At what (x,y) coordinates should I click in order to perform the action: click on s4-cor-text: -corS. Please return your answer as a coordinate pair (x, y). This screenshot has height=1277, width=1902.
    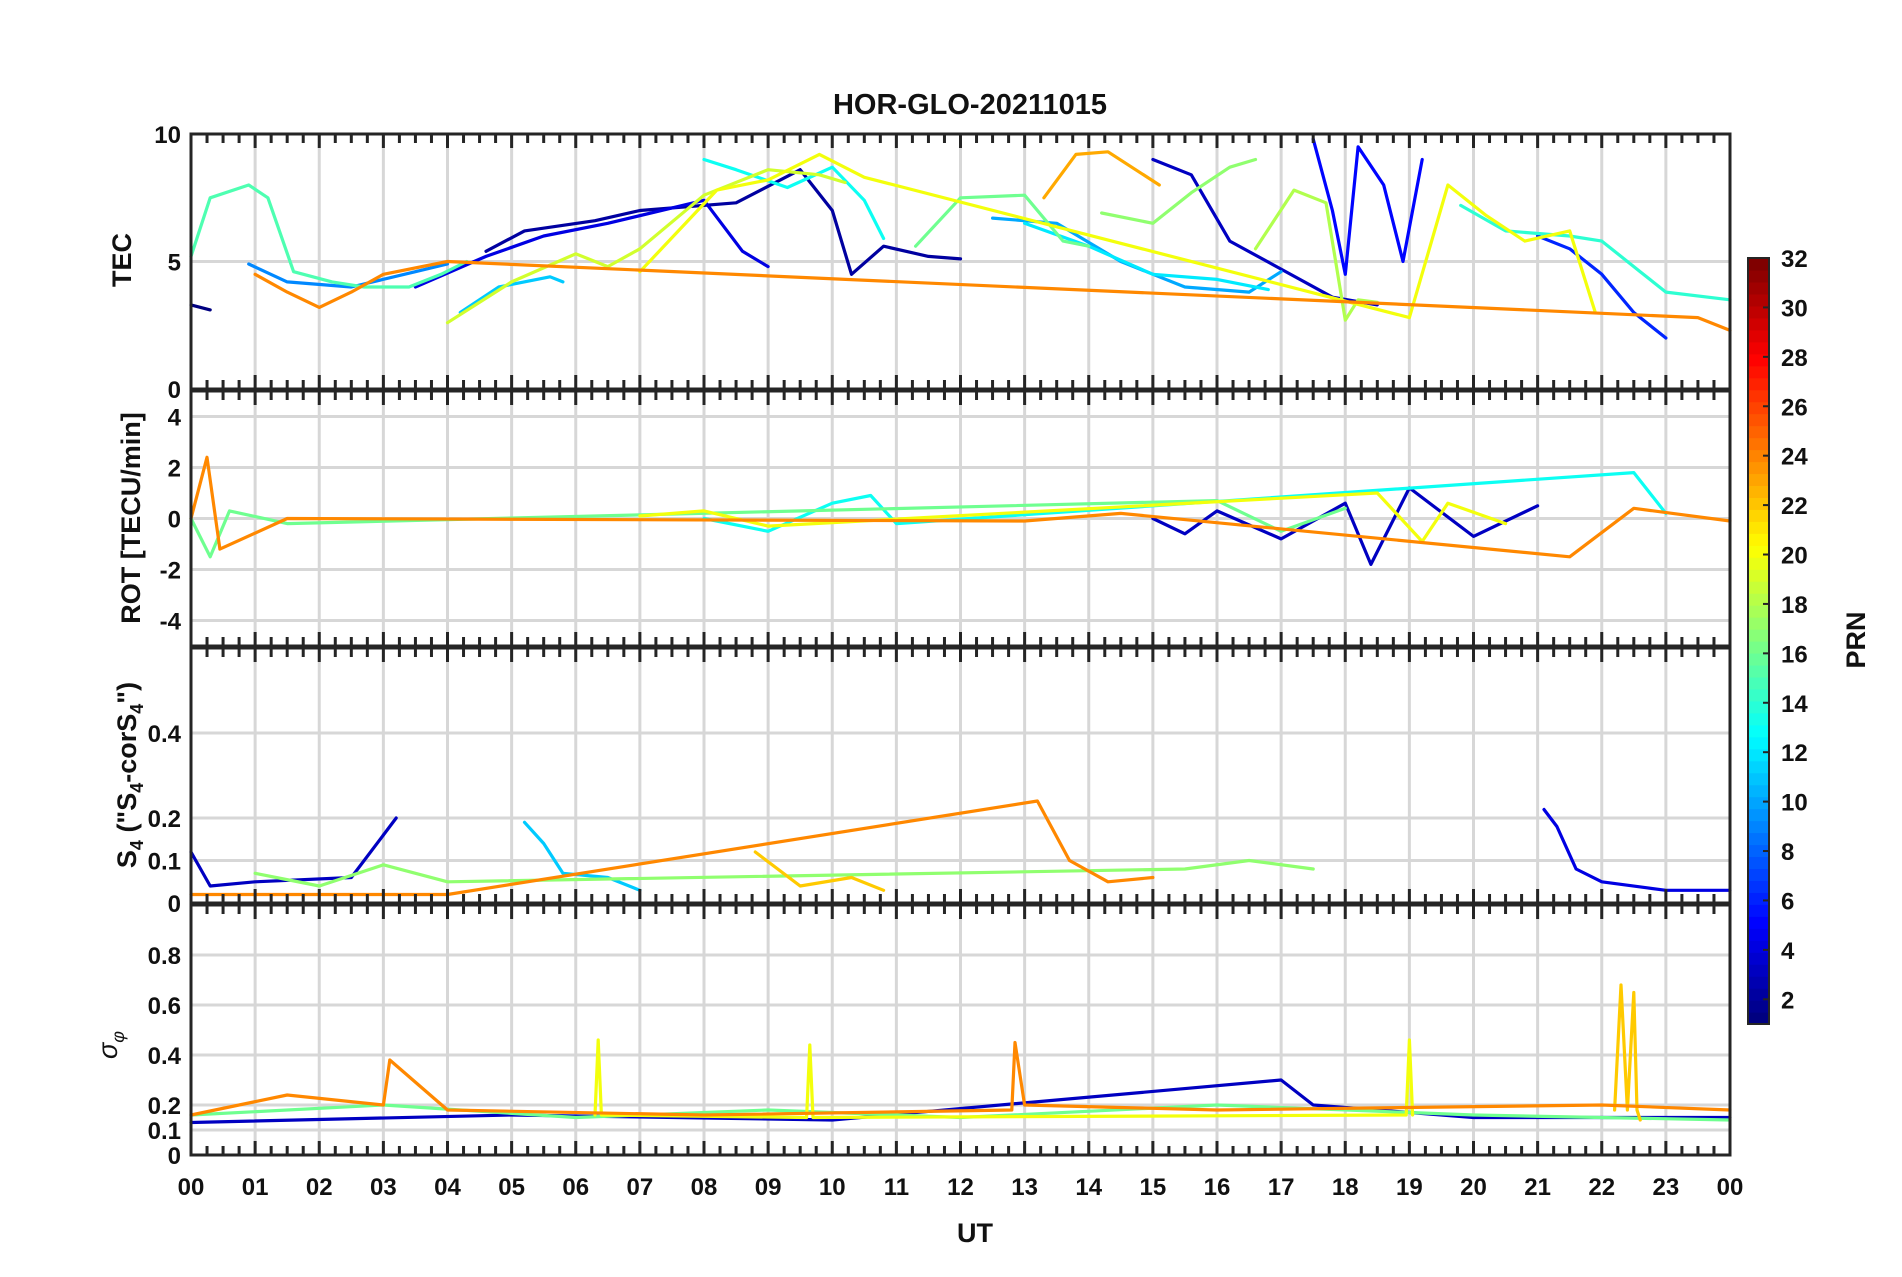
    Looking at the image, I should click on (127, 748).